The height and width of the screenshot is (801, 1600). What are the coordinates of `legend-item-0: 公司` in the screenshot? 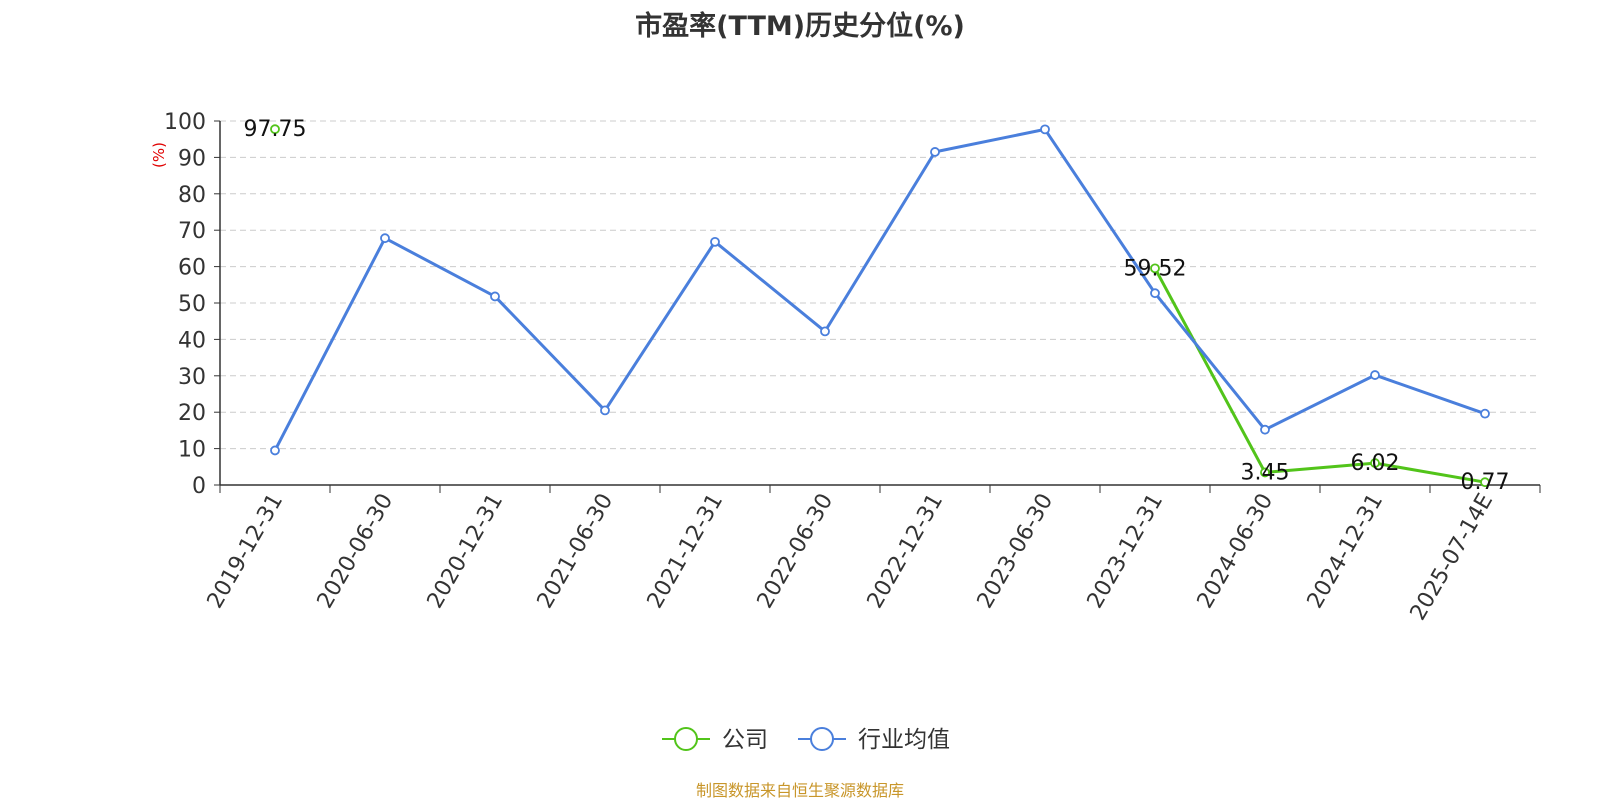 It's located at (715, 740).